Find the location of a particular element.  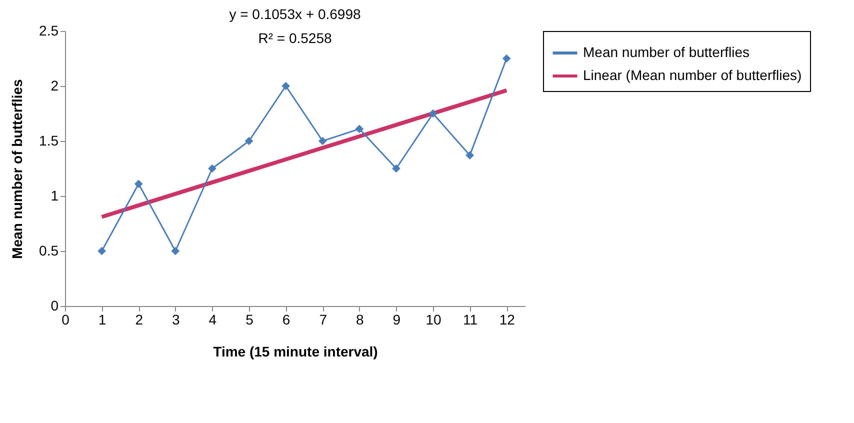

y-tick-label: 1.5 is located at coordinates (49, 140).